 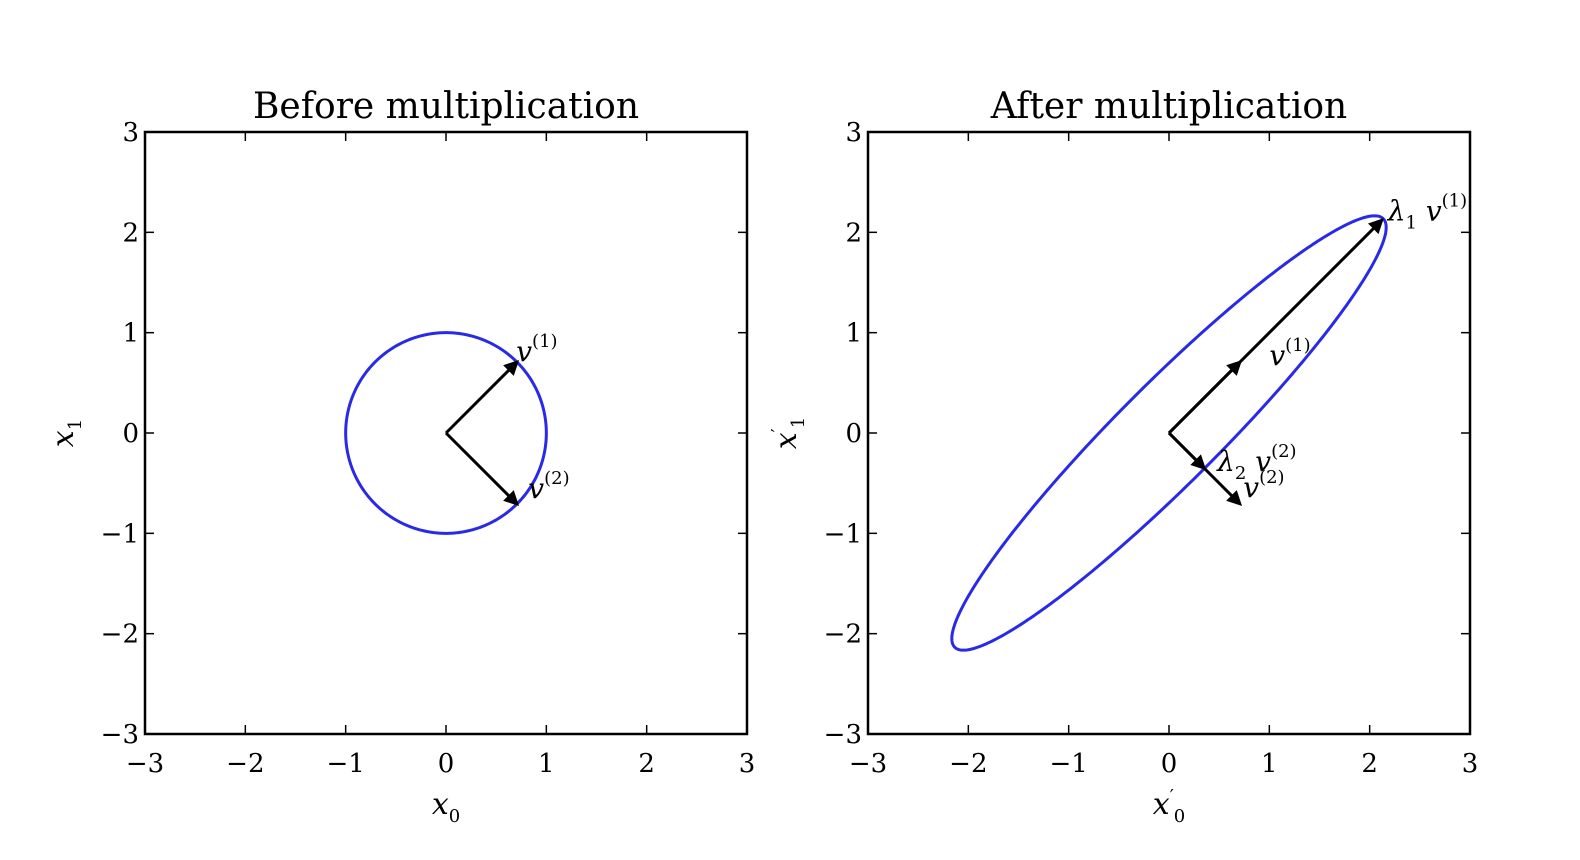 I want to click on chart-title: Before multiplication, so click(x=446, y=106).